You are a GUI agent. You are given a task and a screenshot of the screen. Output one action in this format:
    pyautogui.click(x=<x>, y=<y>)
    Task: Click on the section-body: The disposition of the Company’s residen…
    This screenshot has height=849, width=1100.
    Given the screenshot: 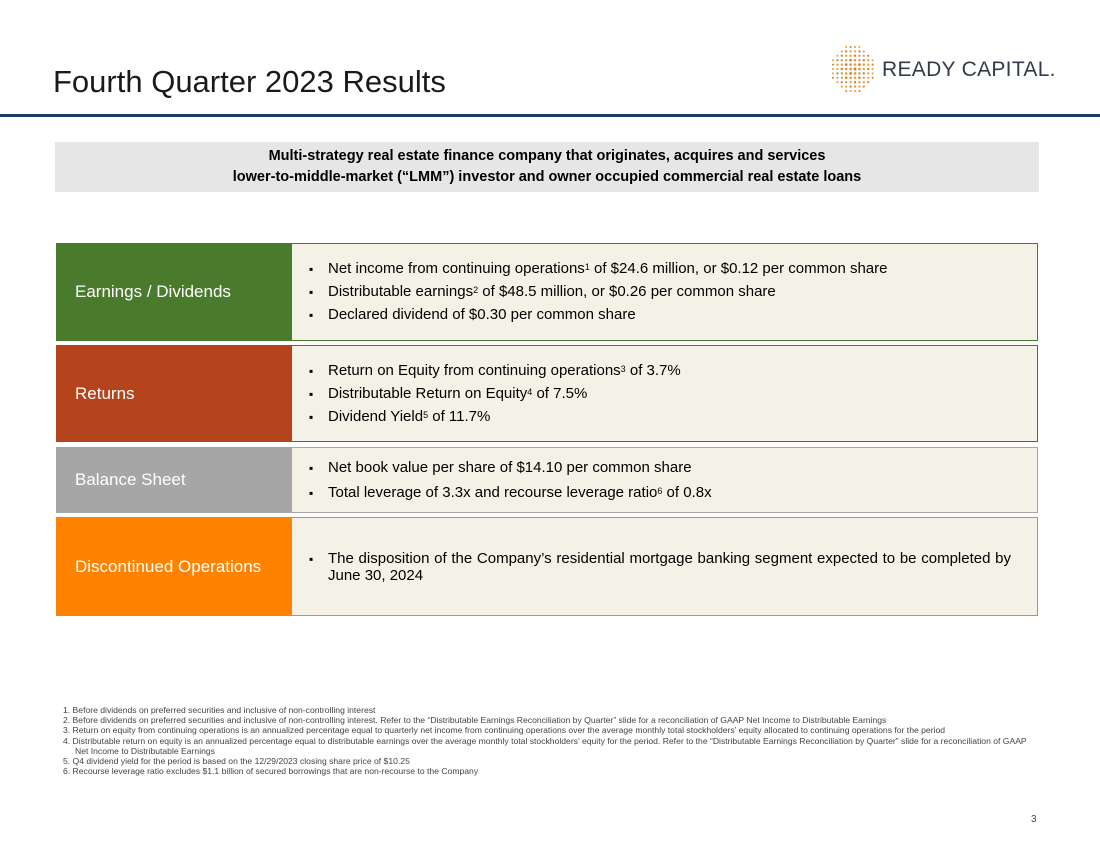 What is the action you would take?
    pyautogui.click(x=665, y=566)
    